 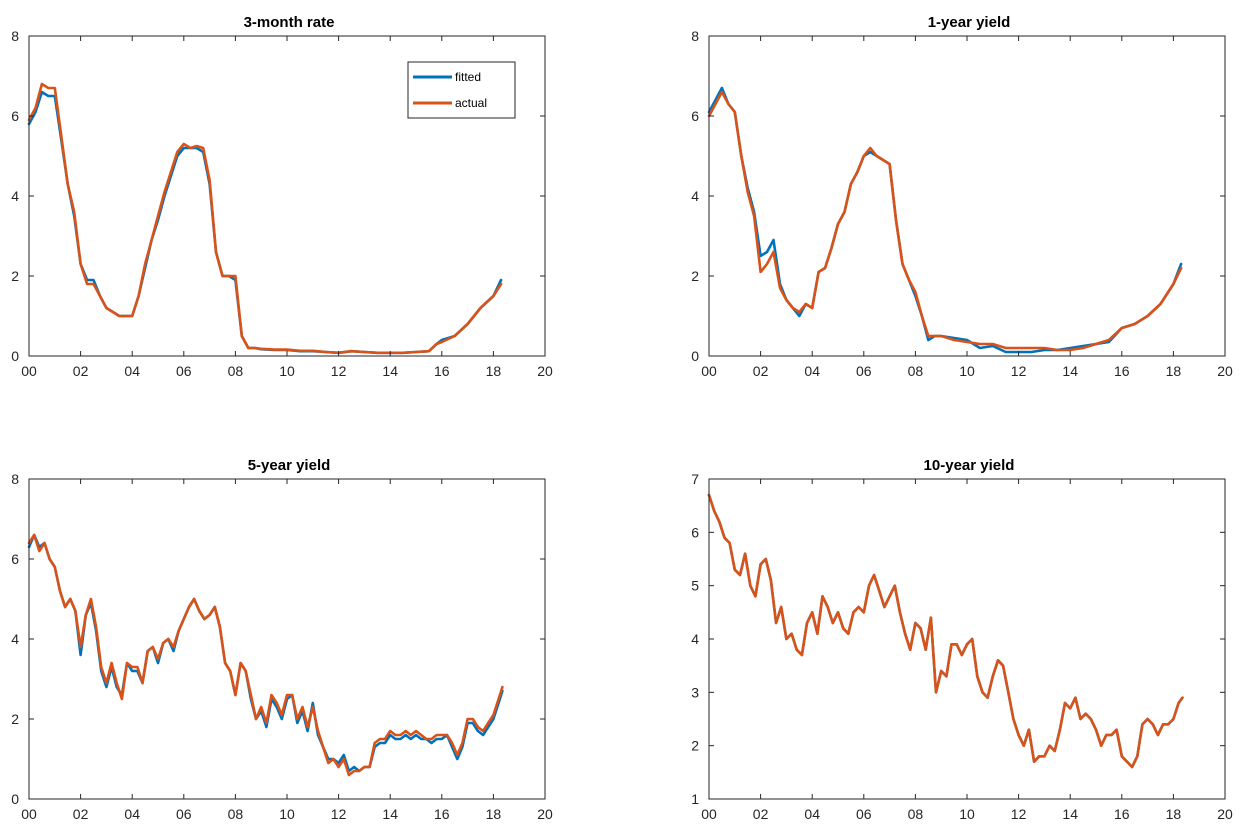 I want to click on legend-label-actual: actual, so click(x=471, y=103).